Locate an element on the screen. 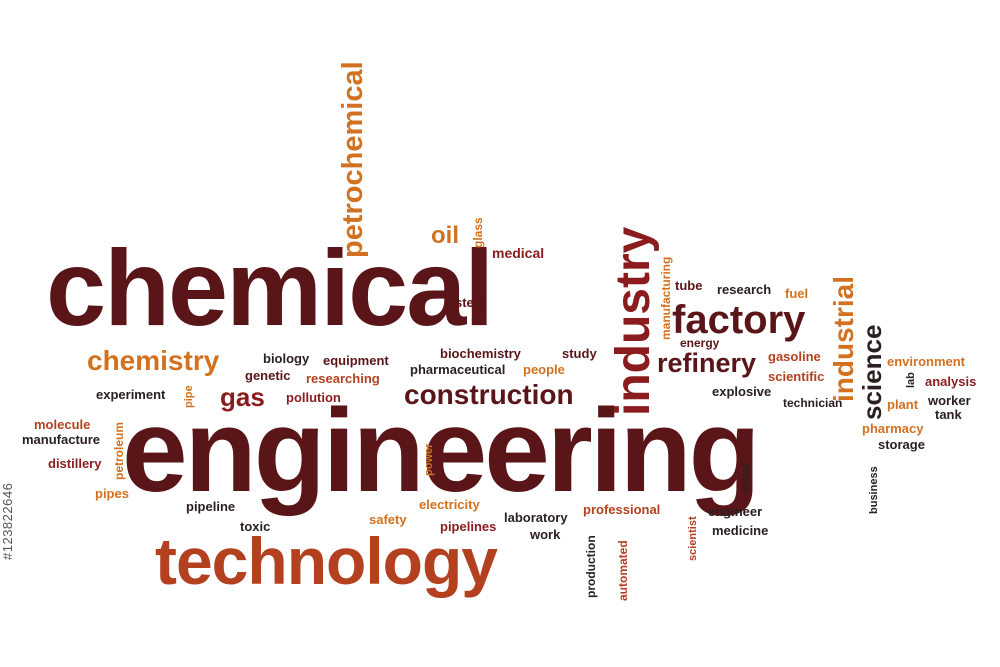 The width and height of the screenshot is (1000, 667). word: gas is located at coordinates (242, 397).